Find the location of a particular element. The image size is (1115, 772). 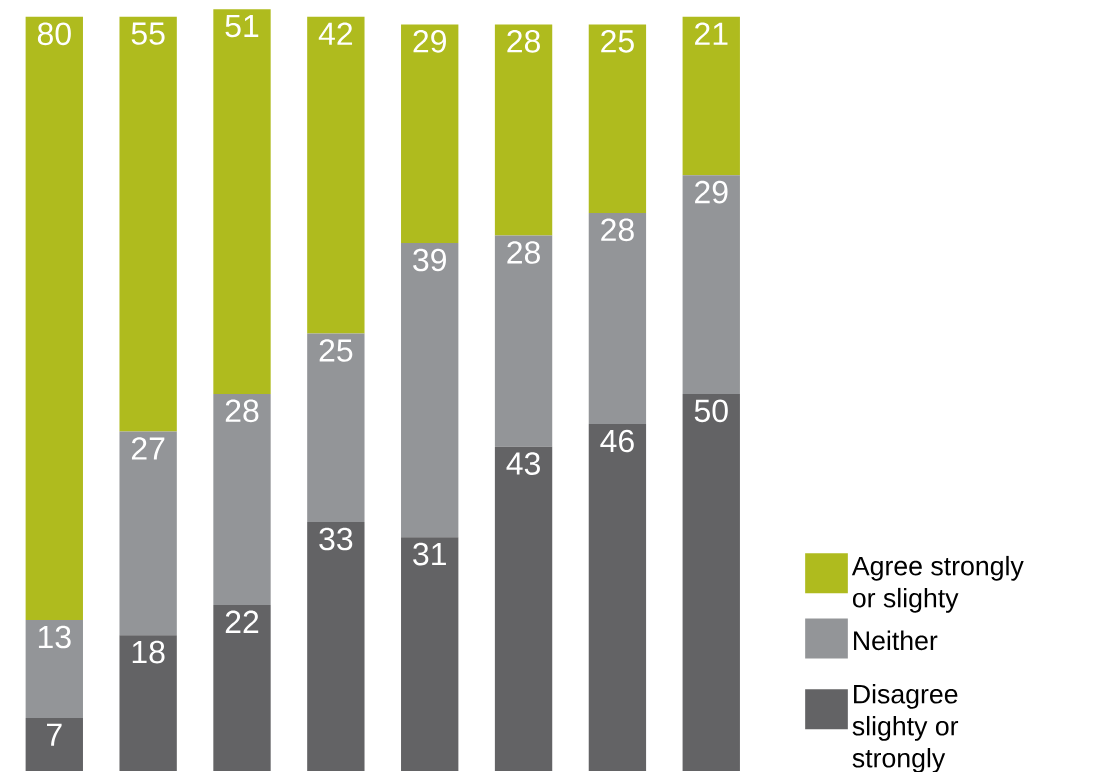

data-label: 39 is located at coordinates (429, 260).